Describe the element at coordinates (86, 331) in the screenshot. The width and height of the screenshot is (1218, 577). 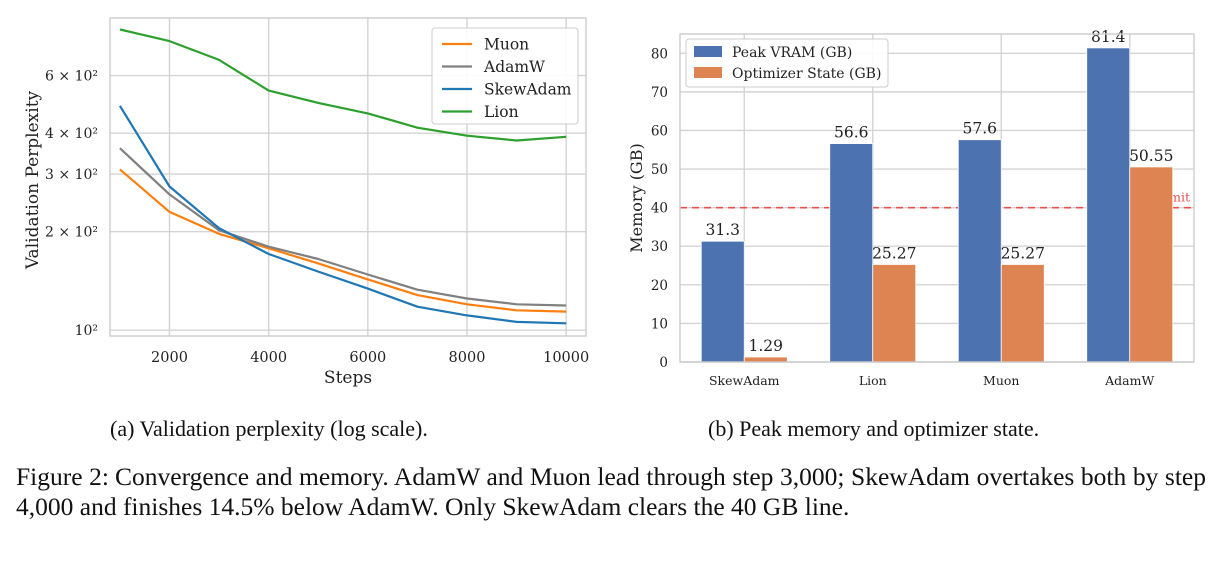
I see `y-tick-label: 10²` at that location.